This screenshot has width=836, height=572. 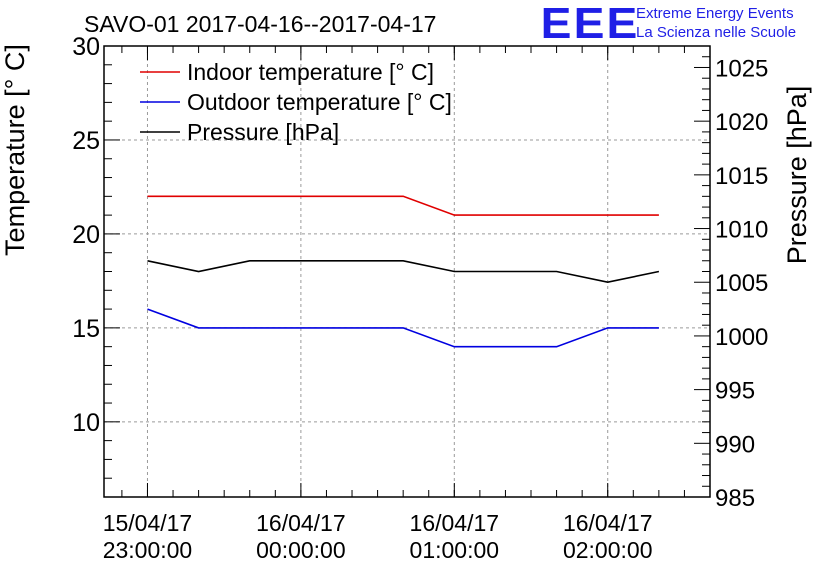 What do you see at coordinates (735, 498) in the screenshot?
I see `y2-tick-label: 985` at bounding box center [735, 498].